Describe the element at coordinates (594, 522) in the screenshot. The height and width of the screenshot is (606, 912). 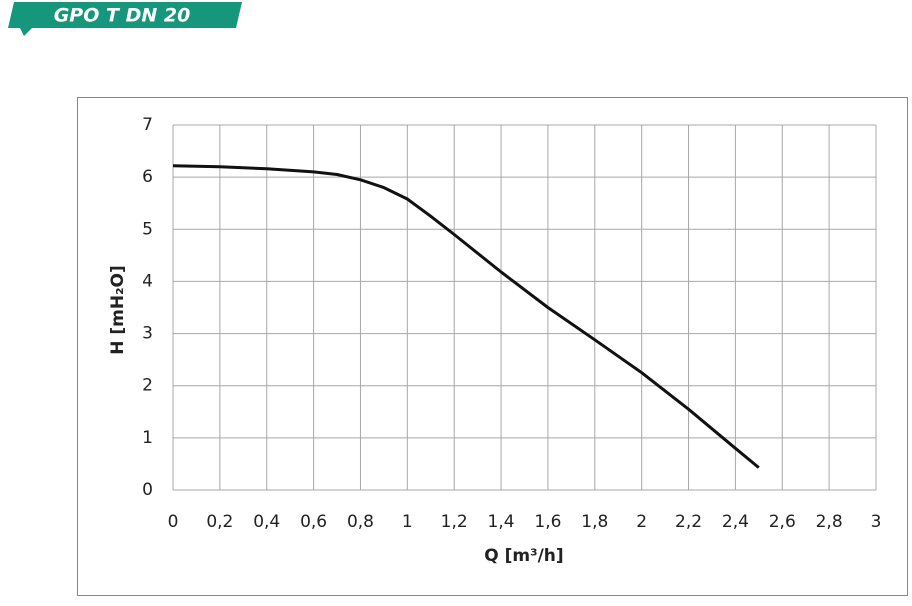
I see `x-tick-label: 1,8` at that location.